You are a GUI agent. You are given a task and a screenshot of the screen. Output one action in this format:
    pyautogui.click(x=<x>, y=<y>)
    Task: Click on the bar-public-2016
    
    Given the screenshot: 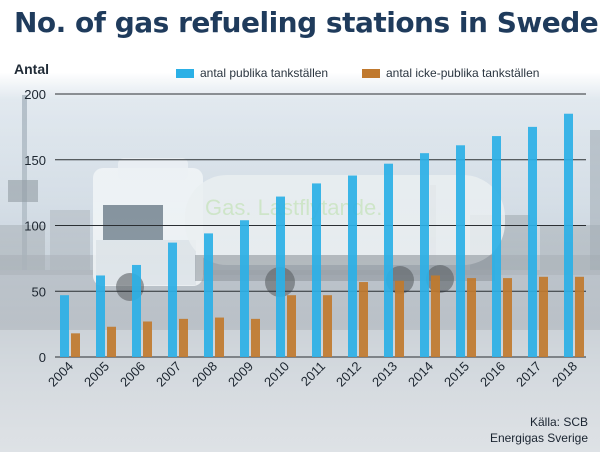 What is the action you would take?
    pyautogui.click(x=496, y=246)
    